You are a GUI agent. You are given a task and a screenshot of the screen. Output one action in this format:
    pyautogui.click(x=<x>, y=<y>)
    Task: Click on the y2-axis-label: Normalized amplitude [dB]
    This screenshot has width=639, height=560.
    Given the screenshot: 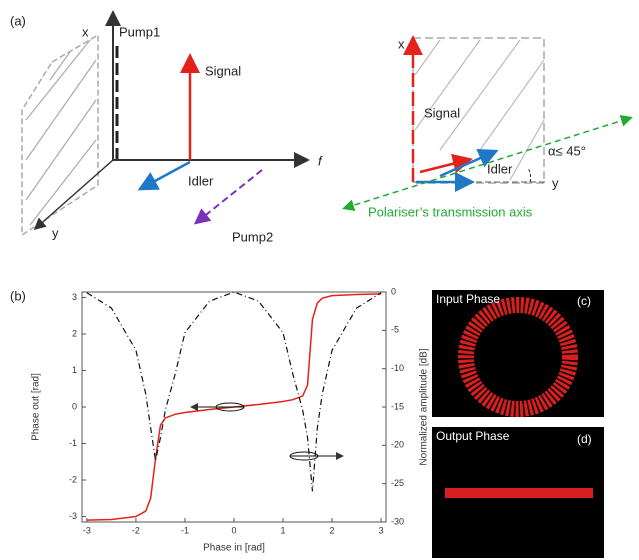 What is the action you would take?
    pyautogui.click(x=424, y=406)
    